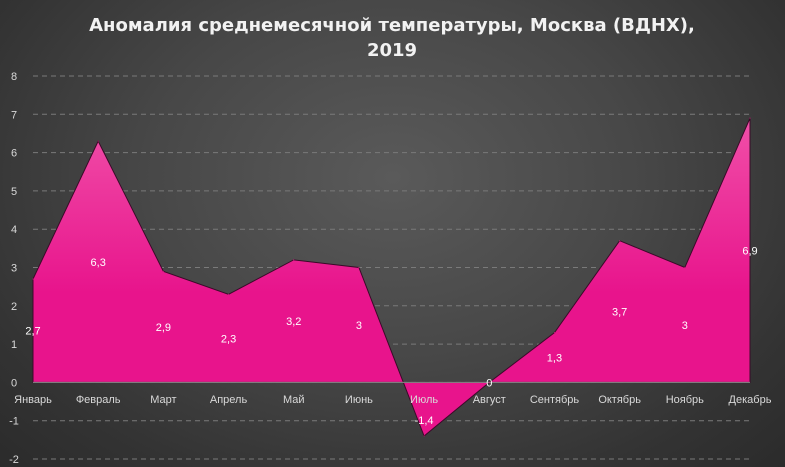 Image resolution: width=785 pixels, height=467 pixels. Describe the element at coordinates (14, 422) in the screenshot. I see `y-tick-label: -1` at that location.